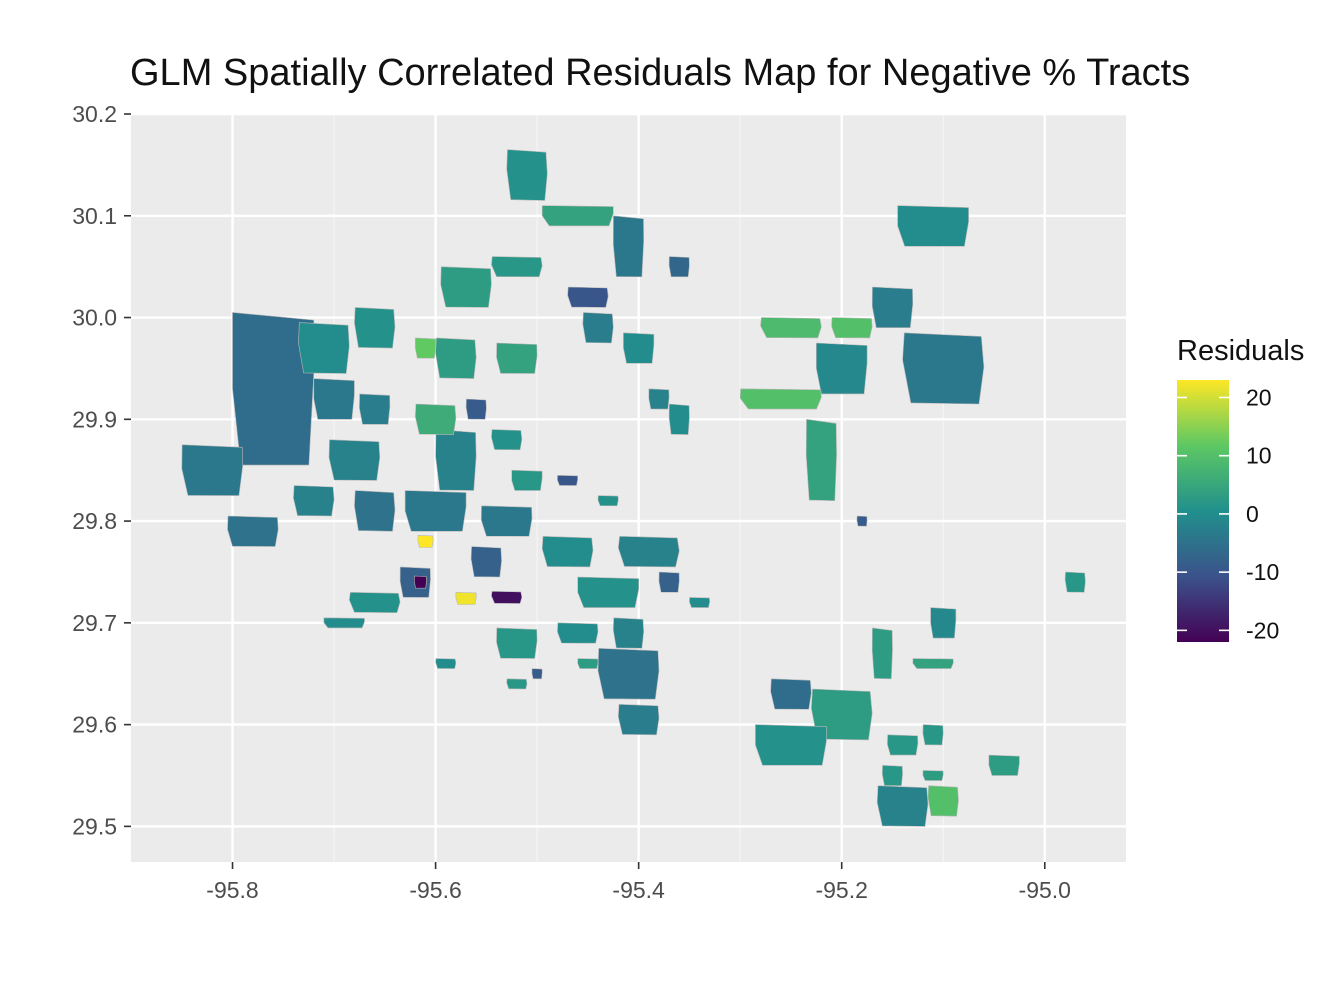 The width and height of the screenshot is (1326, 998). Describe the element at coordinates (435, 890) in the screenshot. I see `x-tick-label: -95.6` at that location.